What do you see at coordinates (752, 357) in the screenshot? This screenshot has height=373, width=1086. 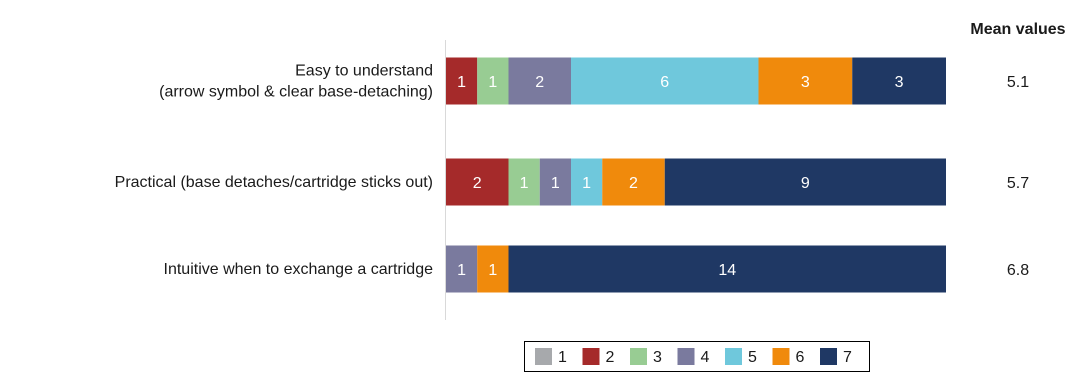 I see `legend-label: 5` at bounding box center [752, 357].